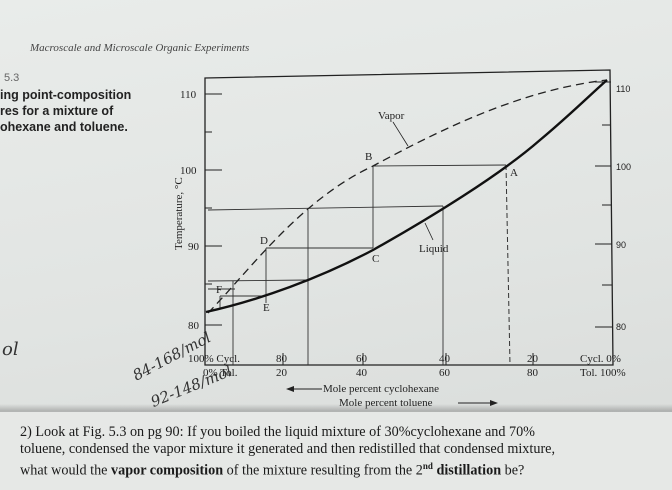 Image resolution: width=672 pixels, height=490 pixels. Describe the element at coordinates (368, 157) in the screenshot. I see `point-label-b: B` at that location.